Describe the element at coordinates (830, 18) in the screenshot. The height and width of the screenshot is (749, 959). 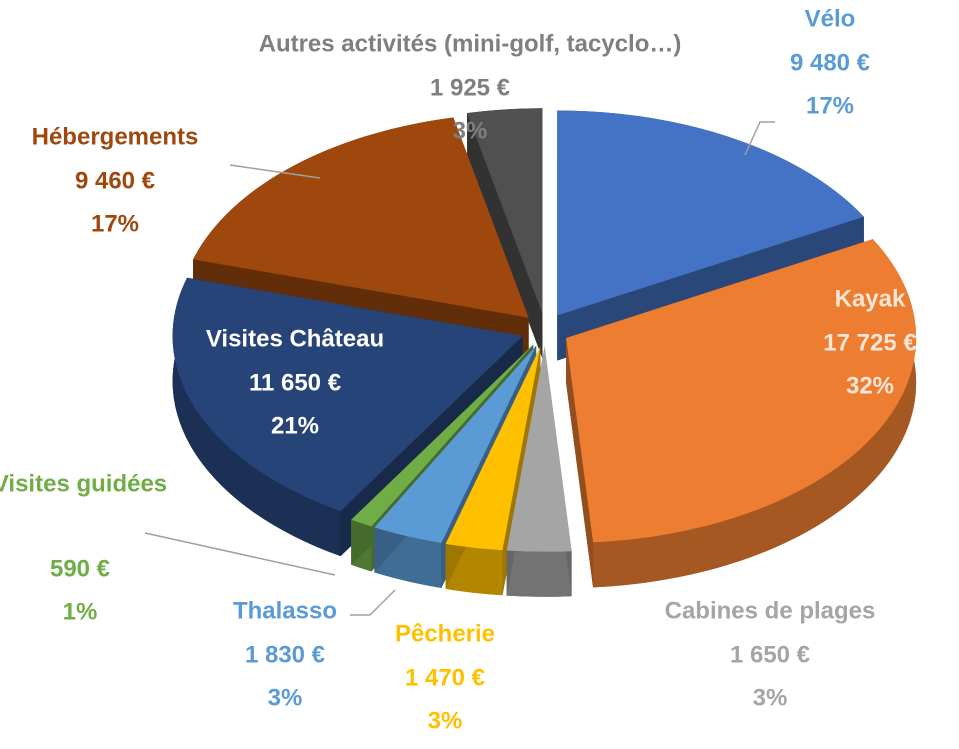
I see `category-label: Vélo` at that location.